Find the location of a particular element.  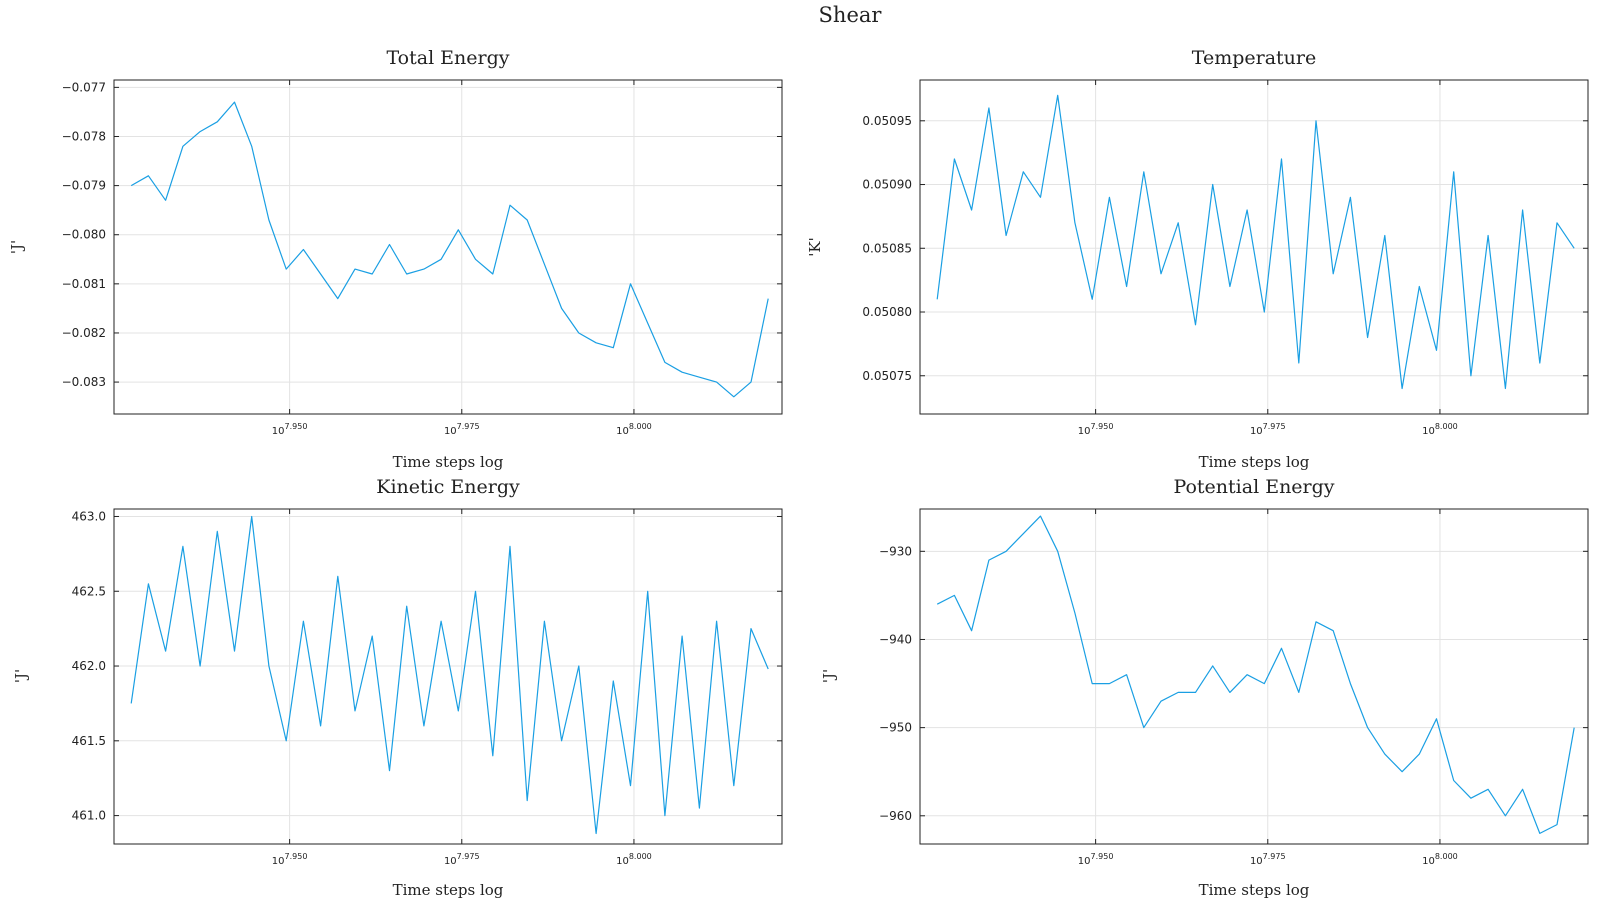

y-tick-label: 461.0 is located at coordinates (89, 816).